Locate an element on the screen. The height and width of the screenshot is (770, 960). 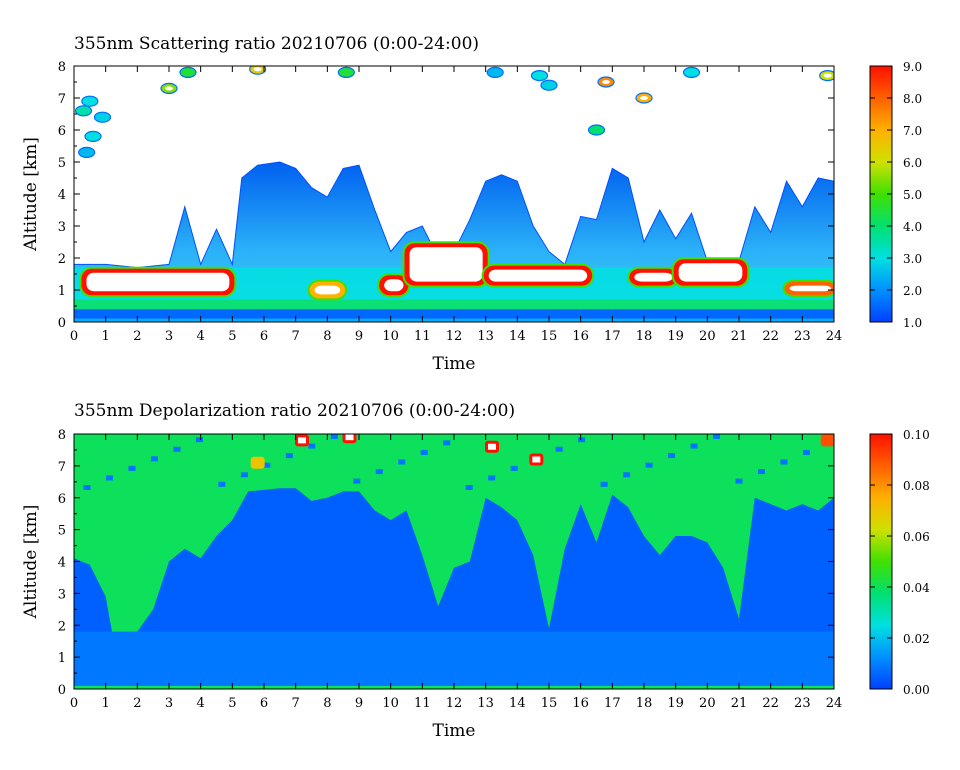
y-tick-label: 2 is located at coordinates (62, 259).